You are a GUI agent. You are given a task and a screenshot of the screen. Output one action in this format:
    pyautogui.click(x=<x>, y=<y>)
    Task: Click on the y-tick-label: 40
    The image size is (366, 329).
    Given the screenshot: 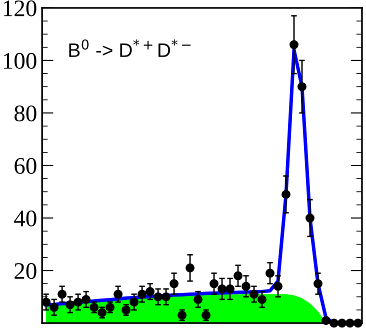 What is the action you would take?
    pyautogui.click(x=25, y=218)
    